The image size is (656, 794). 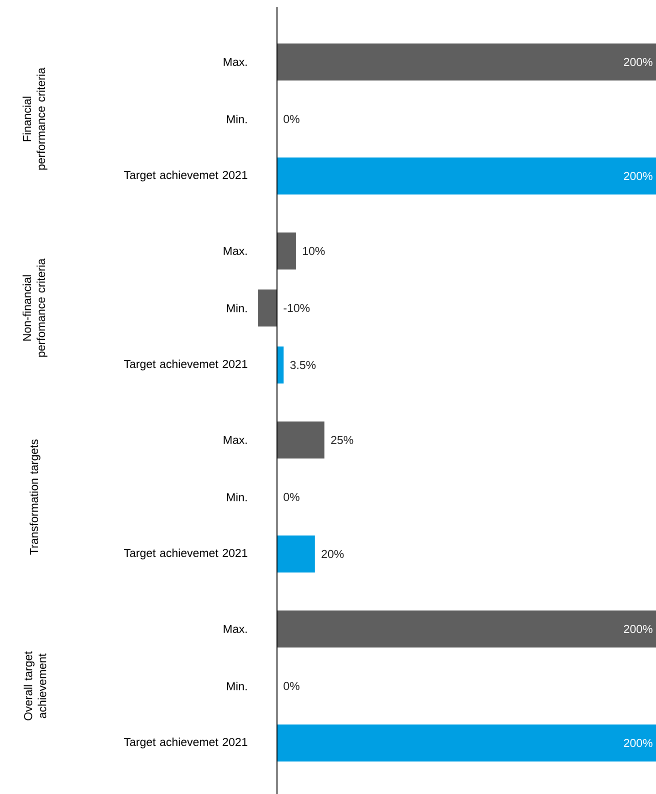 I want to click on data-label: -10%, so click(x=297, y=308).